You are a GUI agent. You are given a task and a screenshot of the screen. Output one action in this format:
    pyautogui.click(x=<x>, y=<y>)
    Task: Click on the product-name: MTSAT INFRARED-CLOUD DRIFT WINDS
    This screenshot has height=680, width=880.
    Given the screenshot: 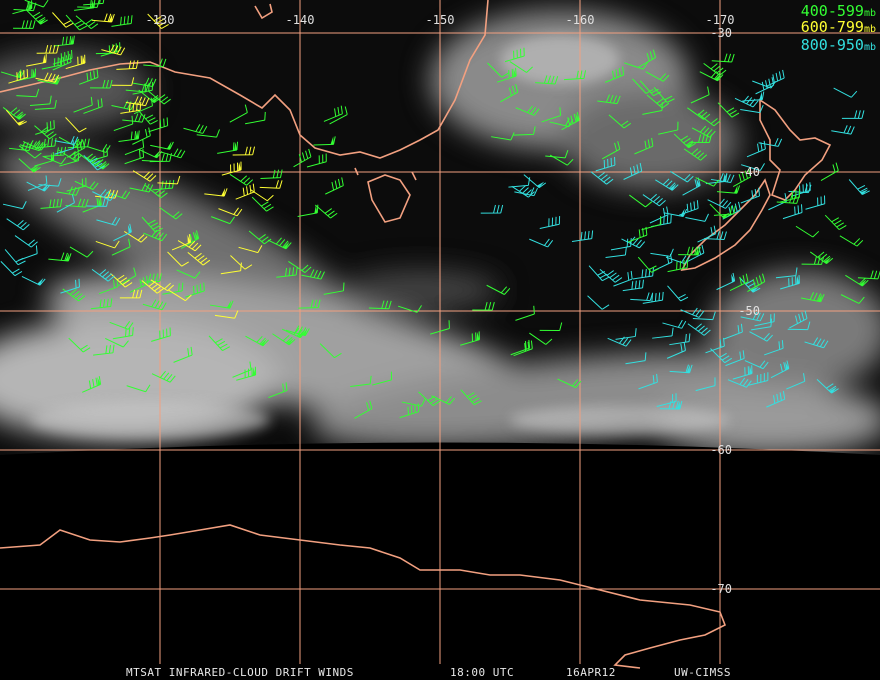 What is the action you would take?
    pyautogui.click(x=240, y=672)
    